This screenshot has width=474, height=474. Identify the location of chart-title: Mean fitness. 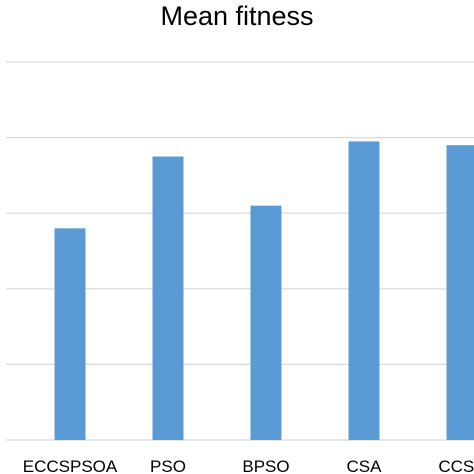
(237, 16).